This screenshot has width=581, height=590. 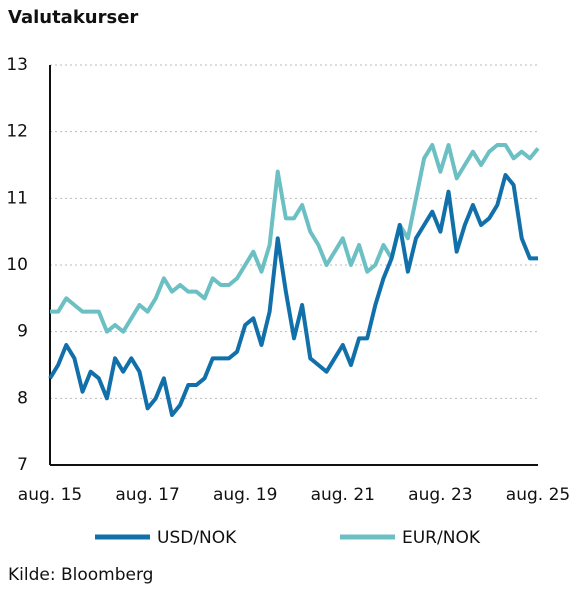 I want to click on y-tick-label: 12, so click(x=17, y=132).